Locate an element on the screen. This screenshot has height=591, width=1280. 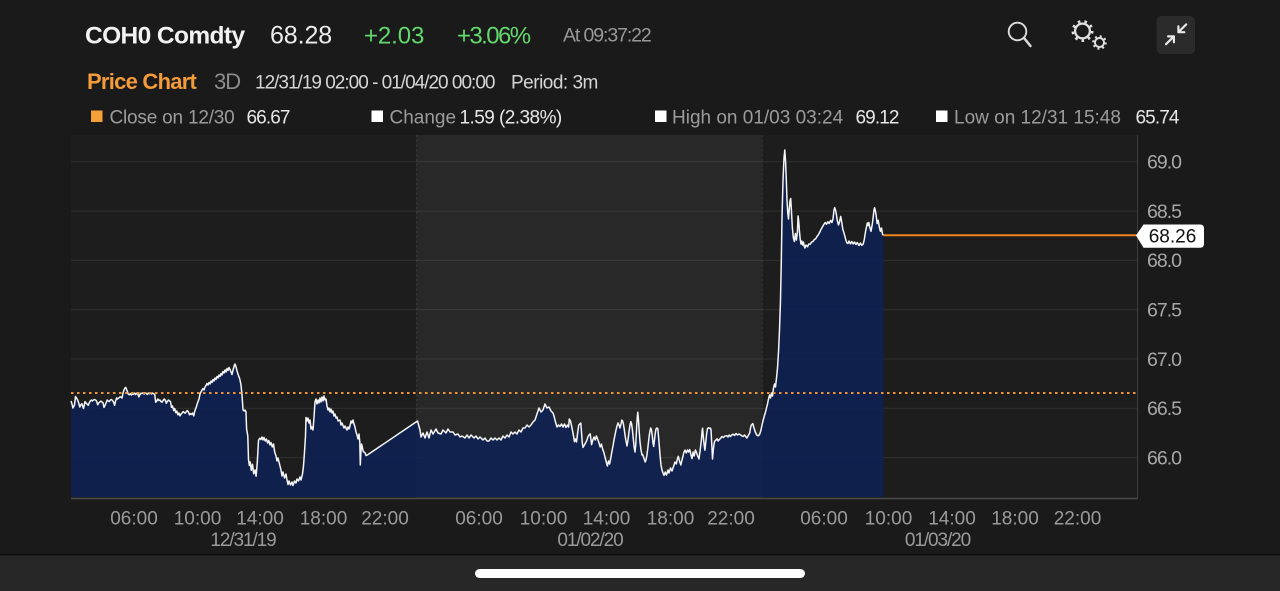
svg-text: 01/02/20 is located at coordinates (590, 540).